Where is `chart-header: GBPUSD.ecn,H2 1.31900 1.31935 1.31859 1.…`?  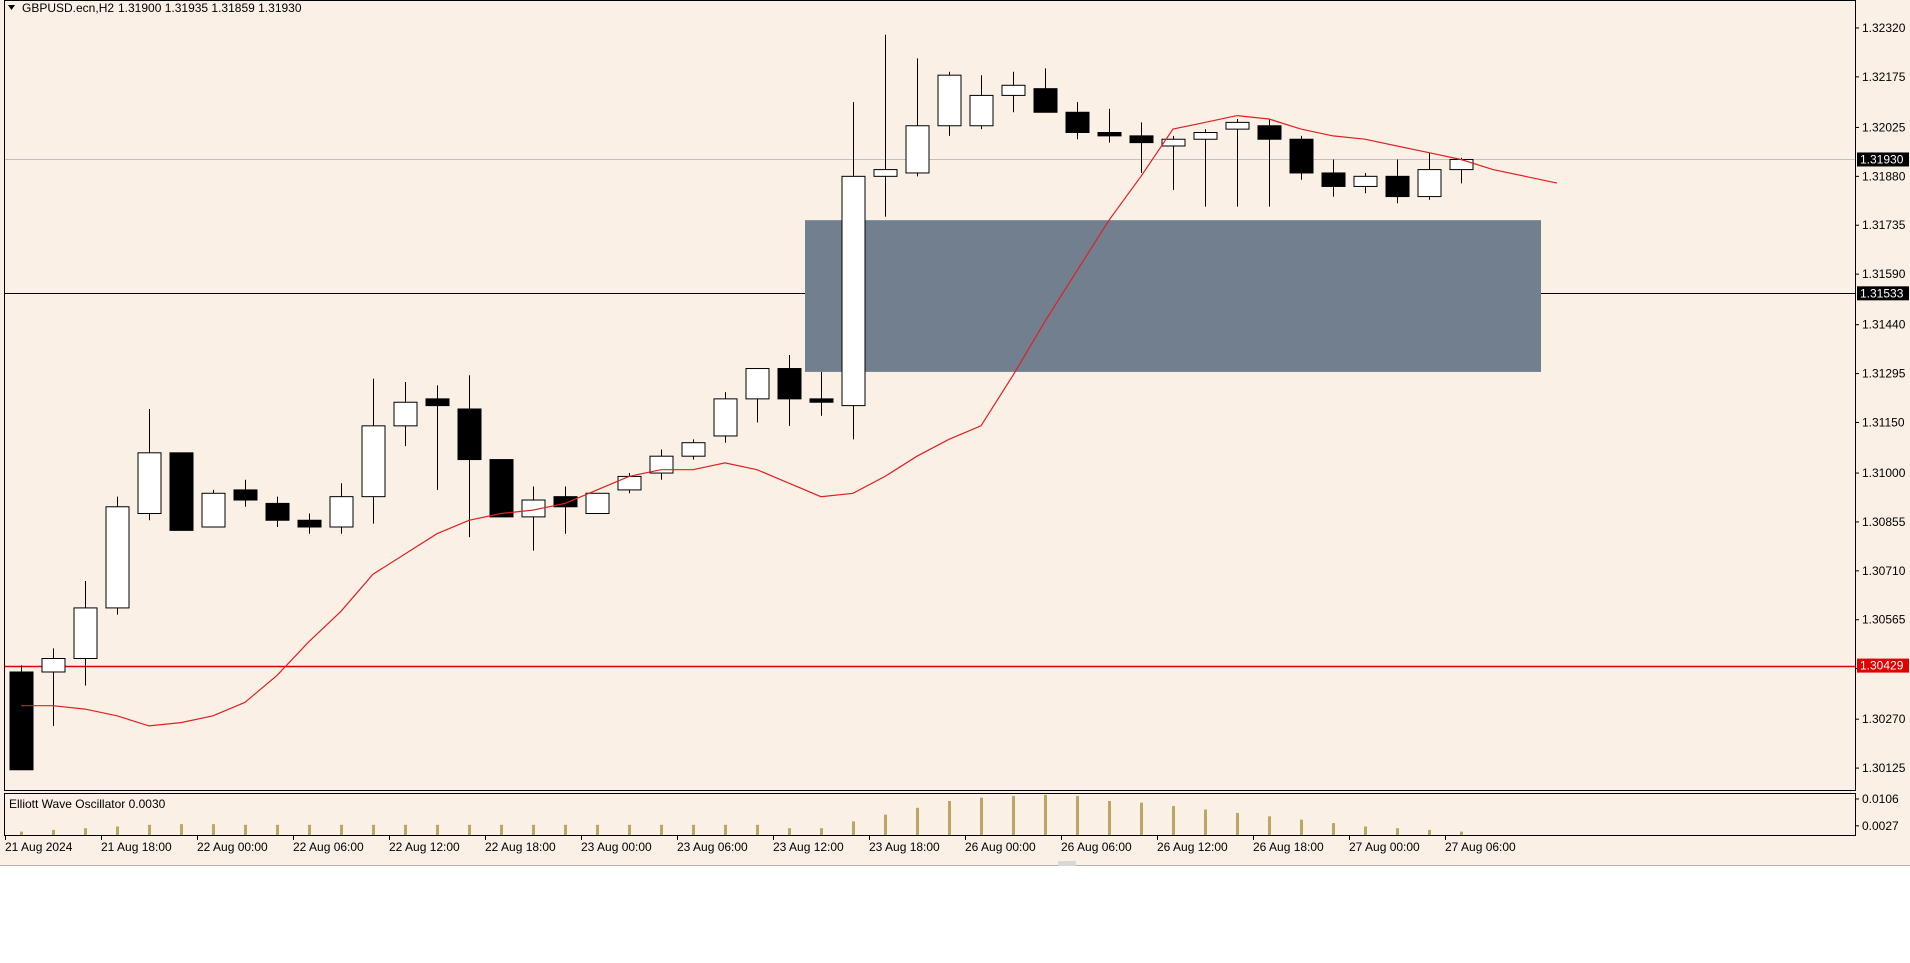 chart-header: GBPUSD.ecn,H2 1.31900 1.31935 1.31859 1.… is located at coordinates (155, 8).